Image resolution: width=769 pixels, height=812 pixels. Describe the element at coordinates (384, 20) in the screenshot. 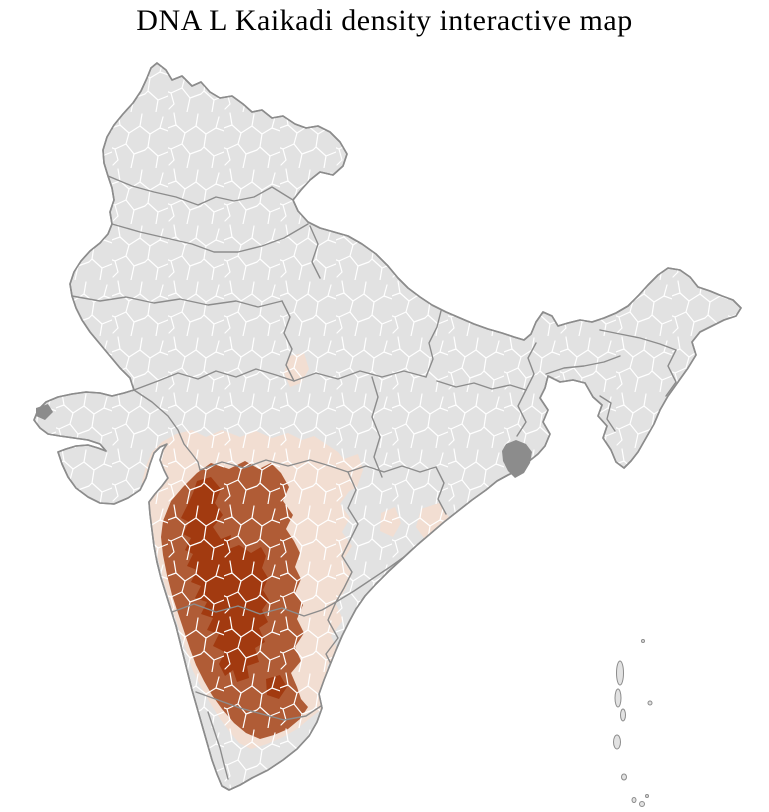

I see `page-title: DNA L Kaikadi density interactive map` at that location.